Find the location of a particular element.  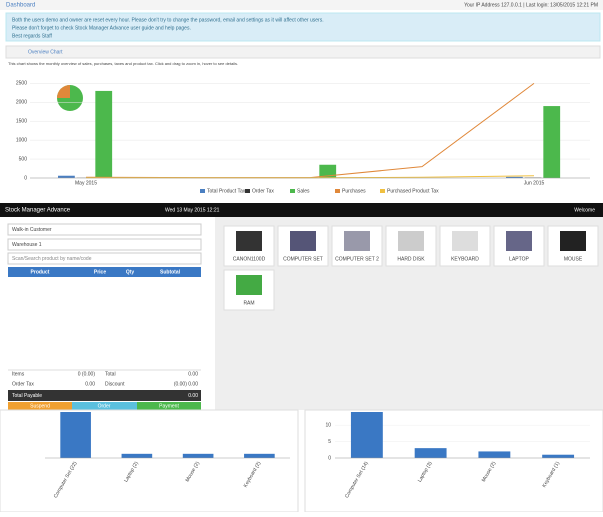

button-label: Payment is located at coordinates (169, 406).